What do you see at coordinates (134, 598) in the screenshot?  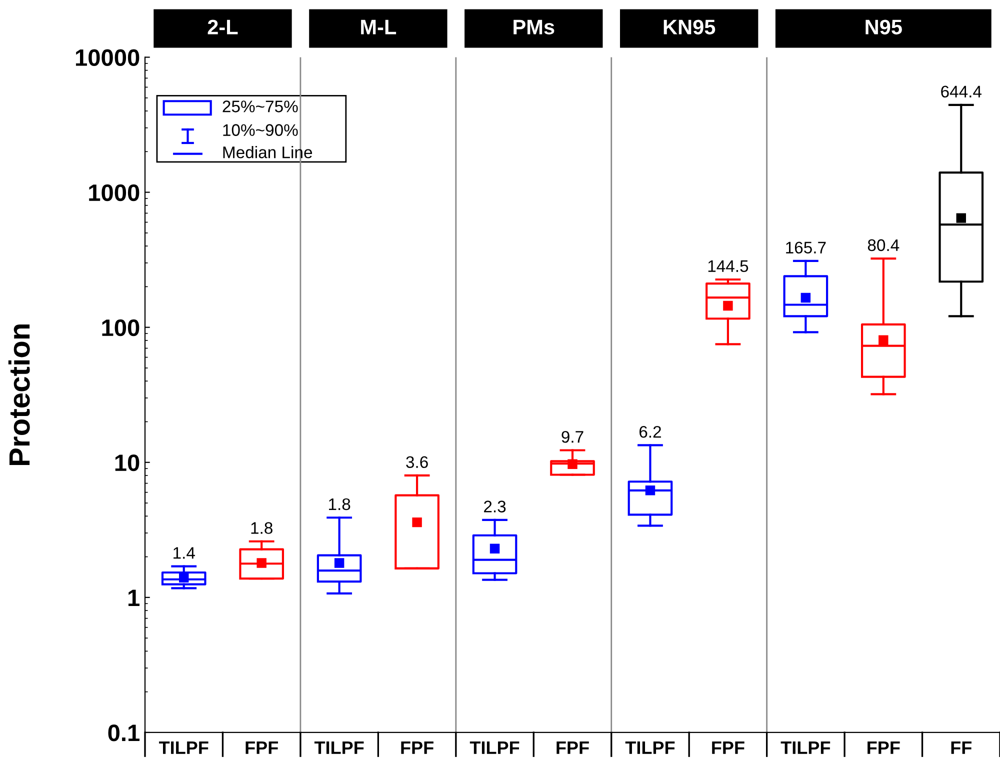 I see `y-tick-label: 1` at bounding box center [134, 598].